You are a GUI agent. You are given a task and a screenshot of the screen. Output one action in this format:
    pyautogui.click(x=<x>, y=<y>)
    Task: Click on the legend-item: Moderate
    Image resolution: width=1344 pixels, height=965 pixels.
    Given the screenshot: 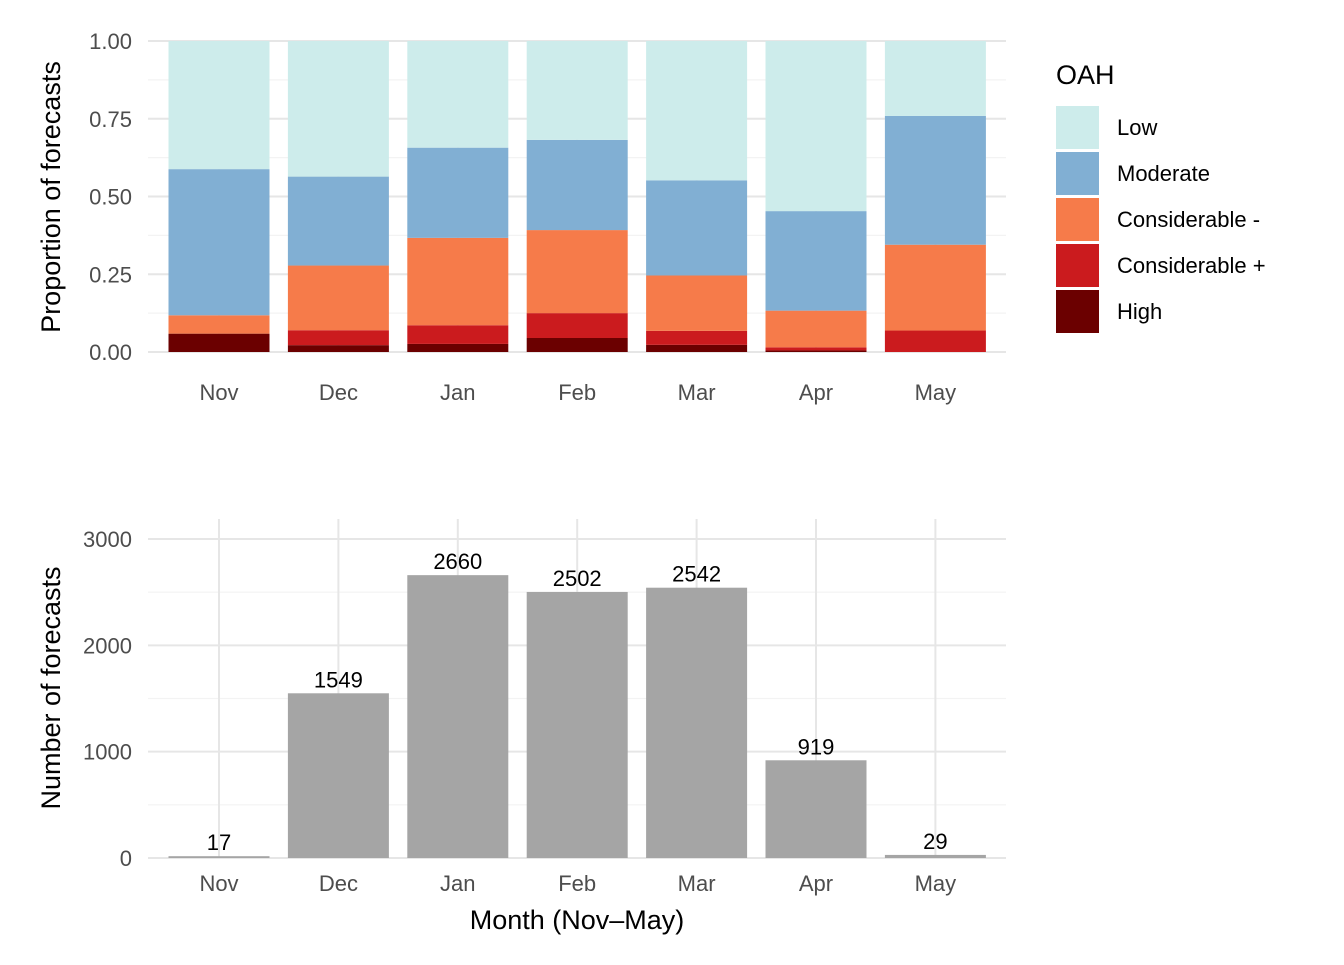 What is the action you would take?
    pyautogui.click(x=1133, y=173)
    